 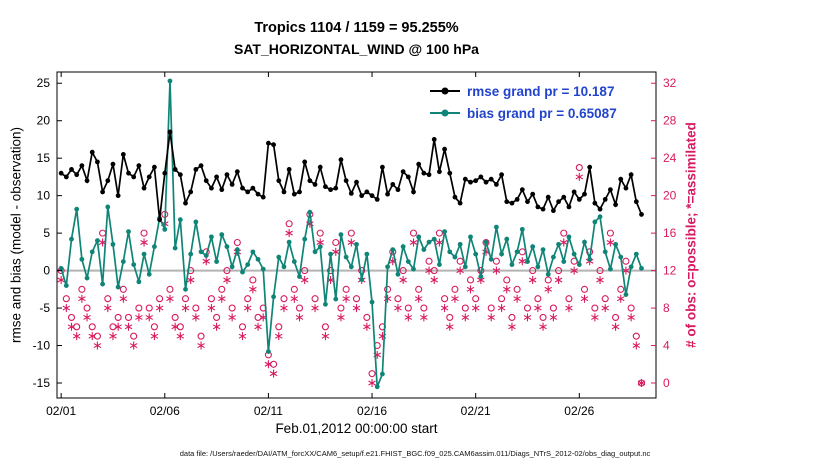 What do you see at coordinates (356, 428) in the screenshot?
I see `x-axis-label: Feb.01,2012 00:00:00 start` at bounding box center [356, 428].